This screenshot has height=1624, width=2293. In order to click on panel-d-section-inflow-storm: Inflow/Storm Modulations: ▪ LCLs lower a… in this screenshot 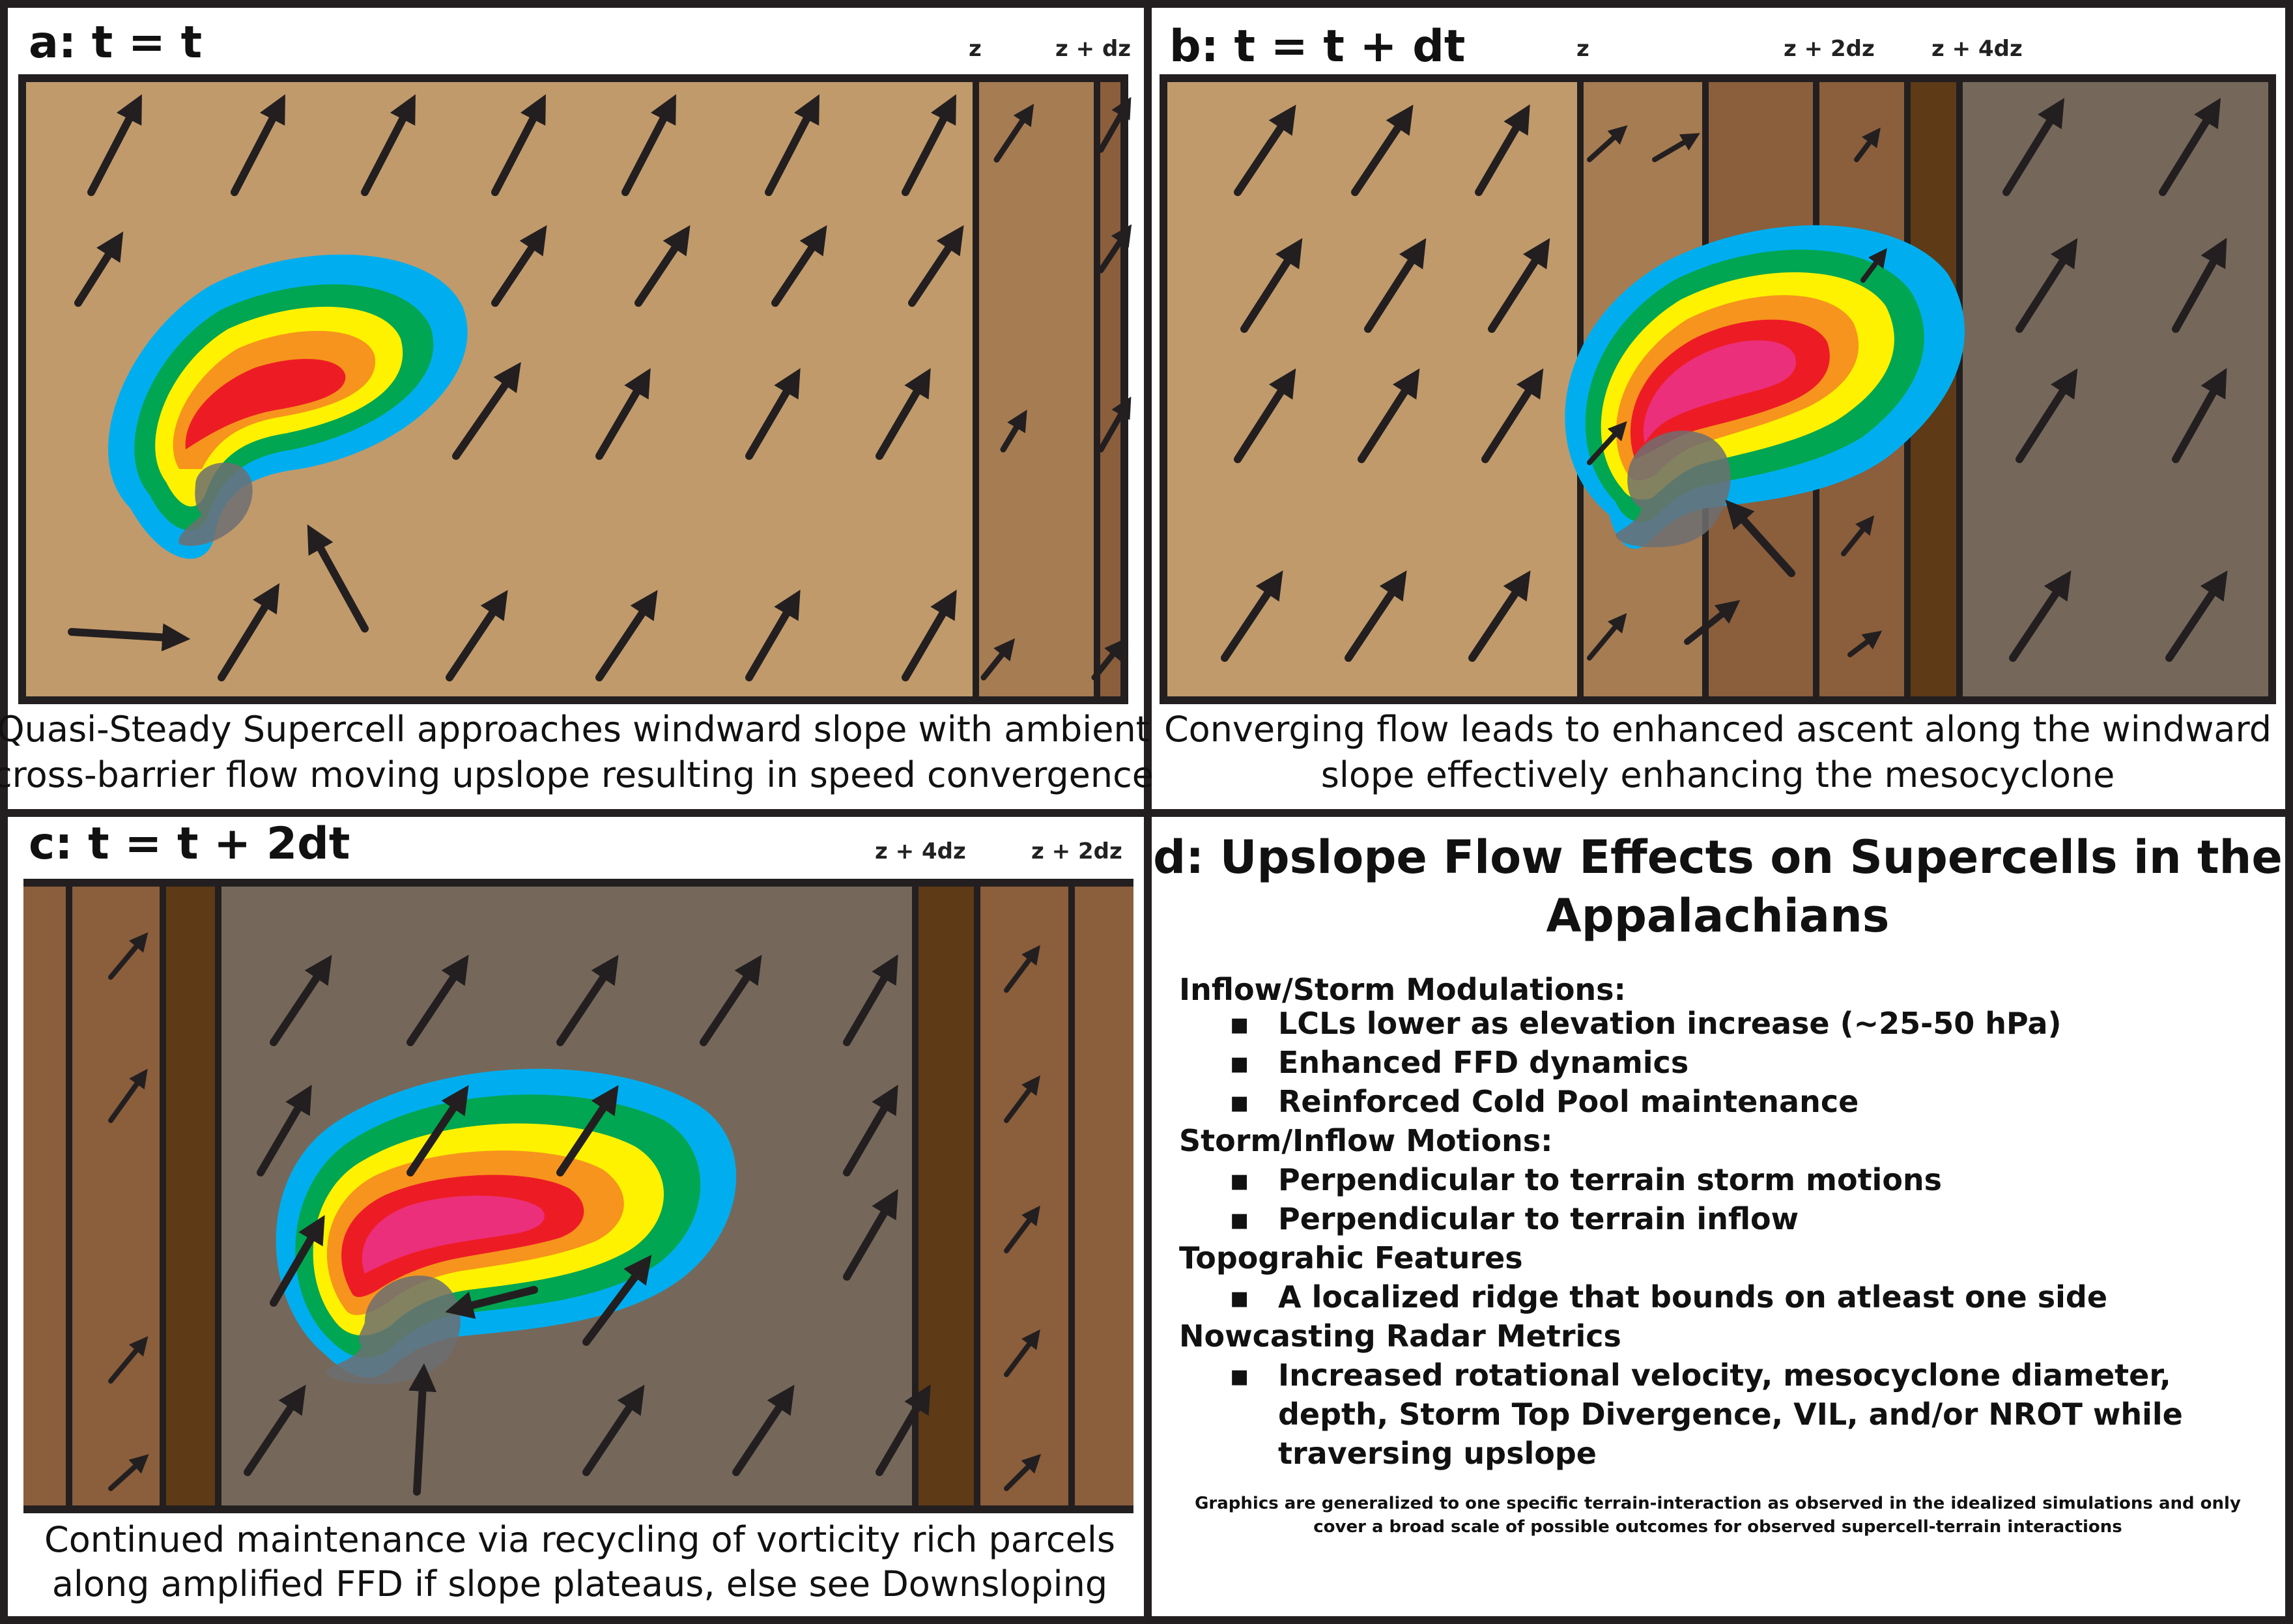, I will do `click(1620, 1045)`.